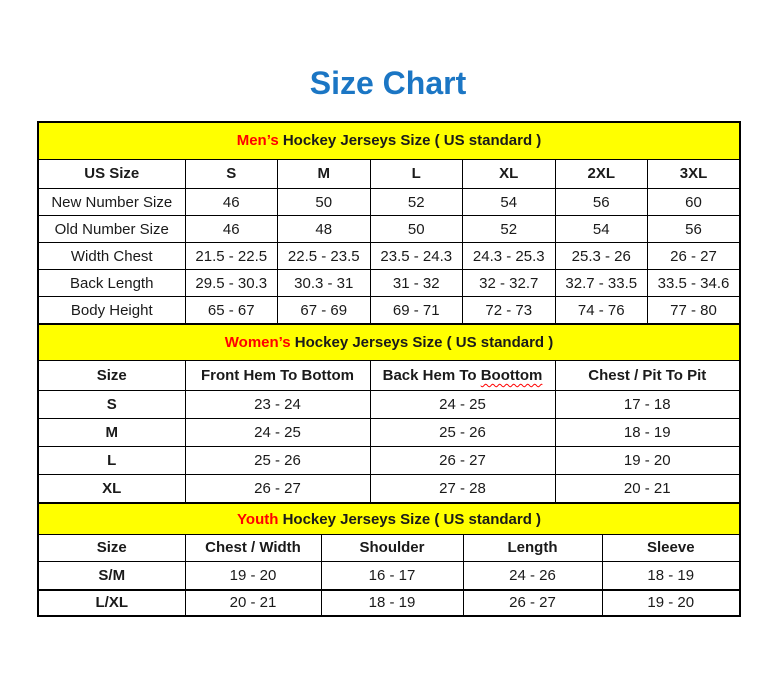  Describe the element at coordinates (532, 603) in the screenshot. I see `youth-cell: 26 - 27` at that location.